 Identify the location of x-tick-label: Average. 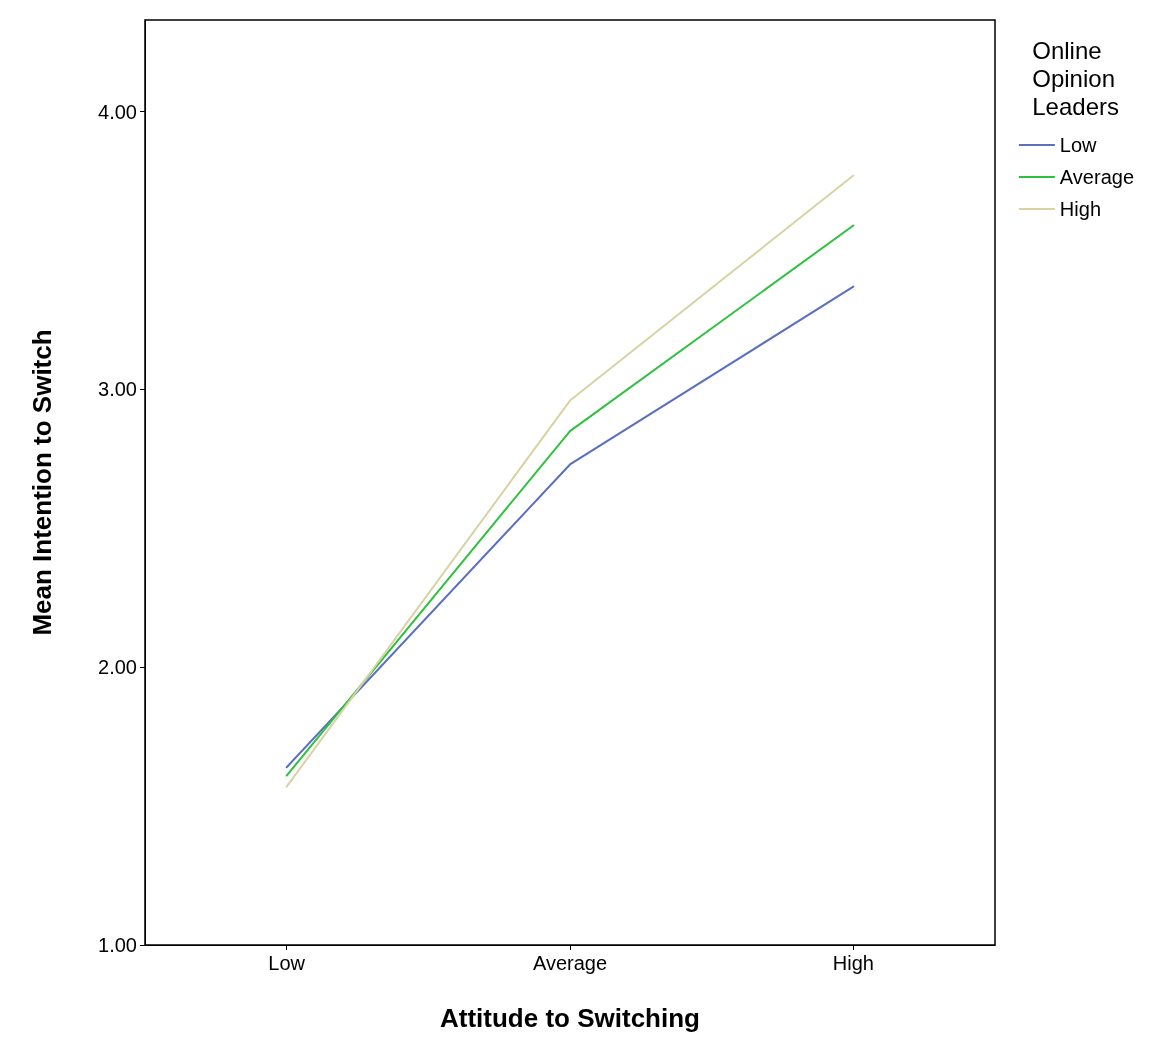
(570, 963).